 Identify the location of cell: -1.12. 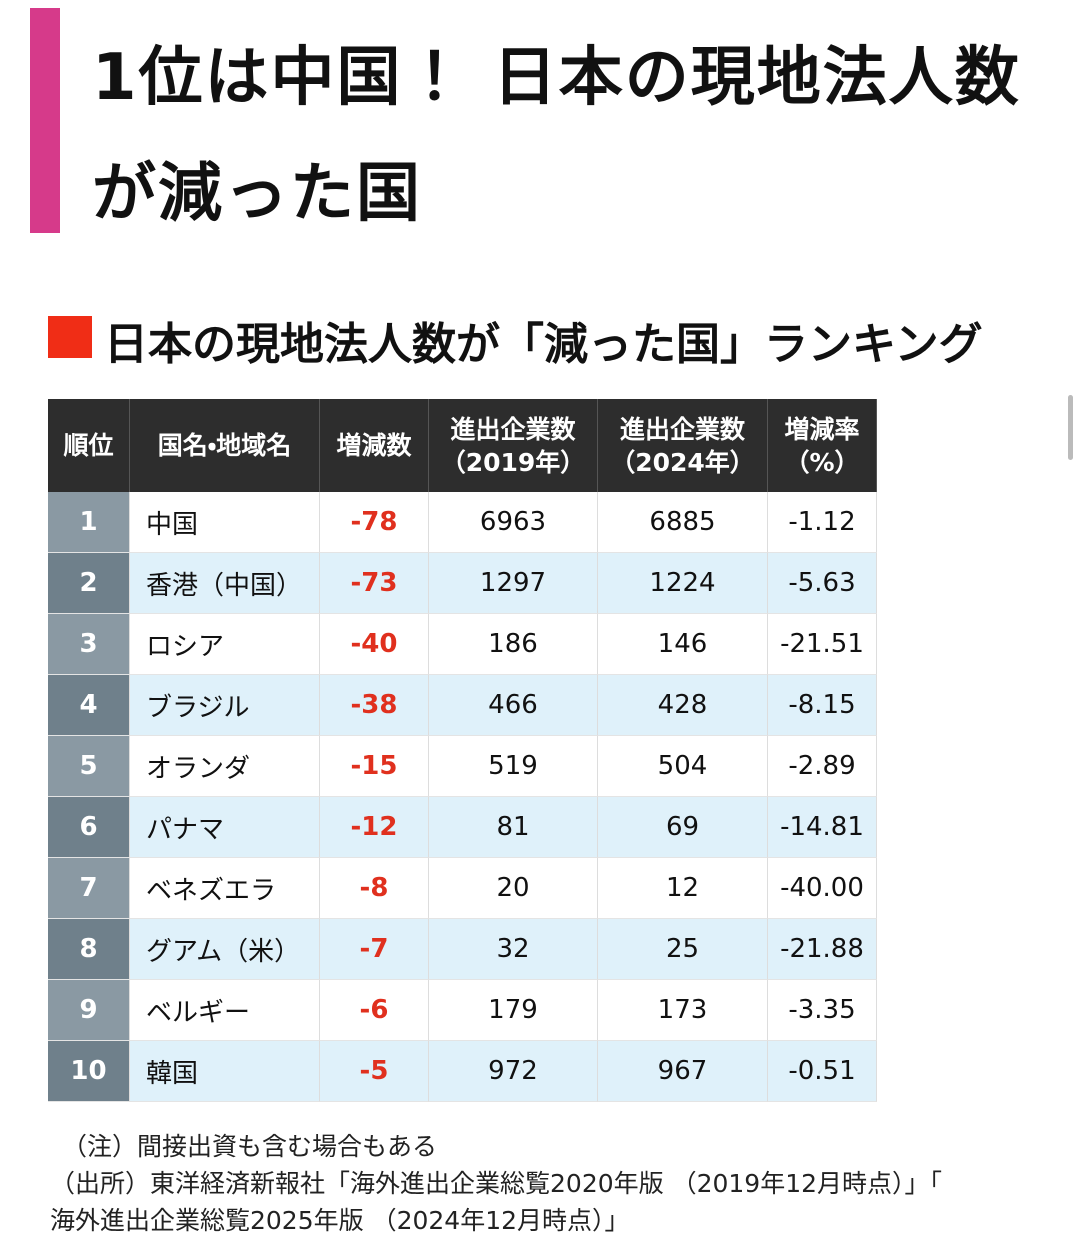
(822, 522).